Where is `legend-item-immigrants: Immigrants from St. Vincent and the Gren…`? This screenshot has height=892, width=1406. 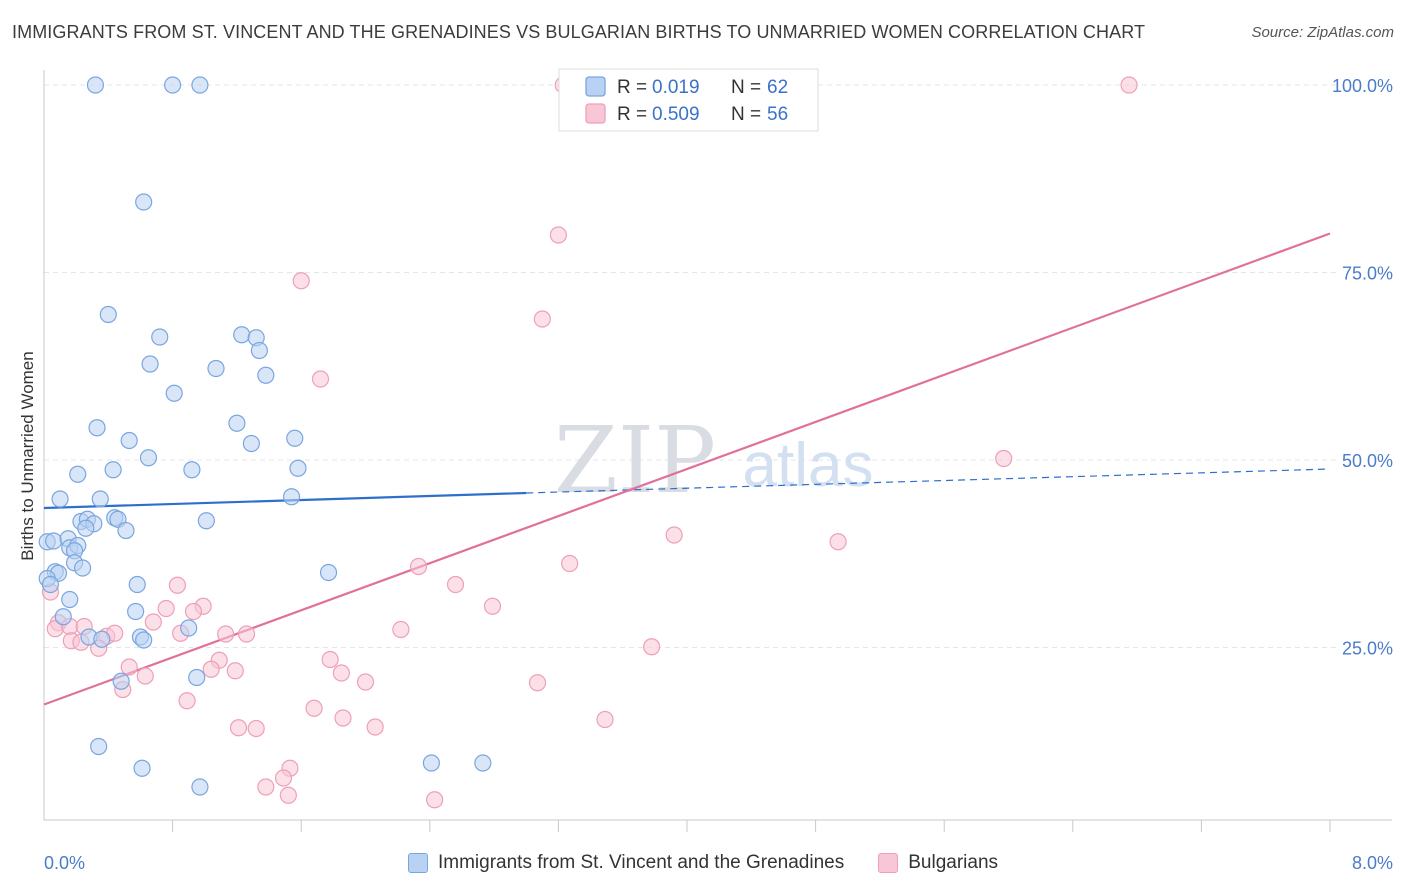 legend-item-immigrants: Immigrants from St. Vincent and the Gren… is located at coordinates (626, 863).